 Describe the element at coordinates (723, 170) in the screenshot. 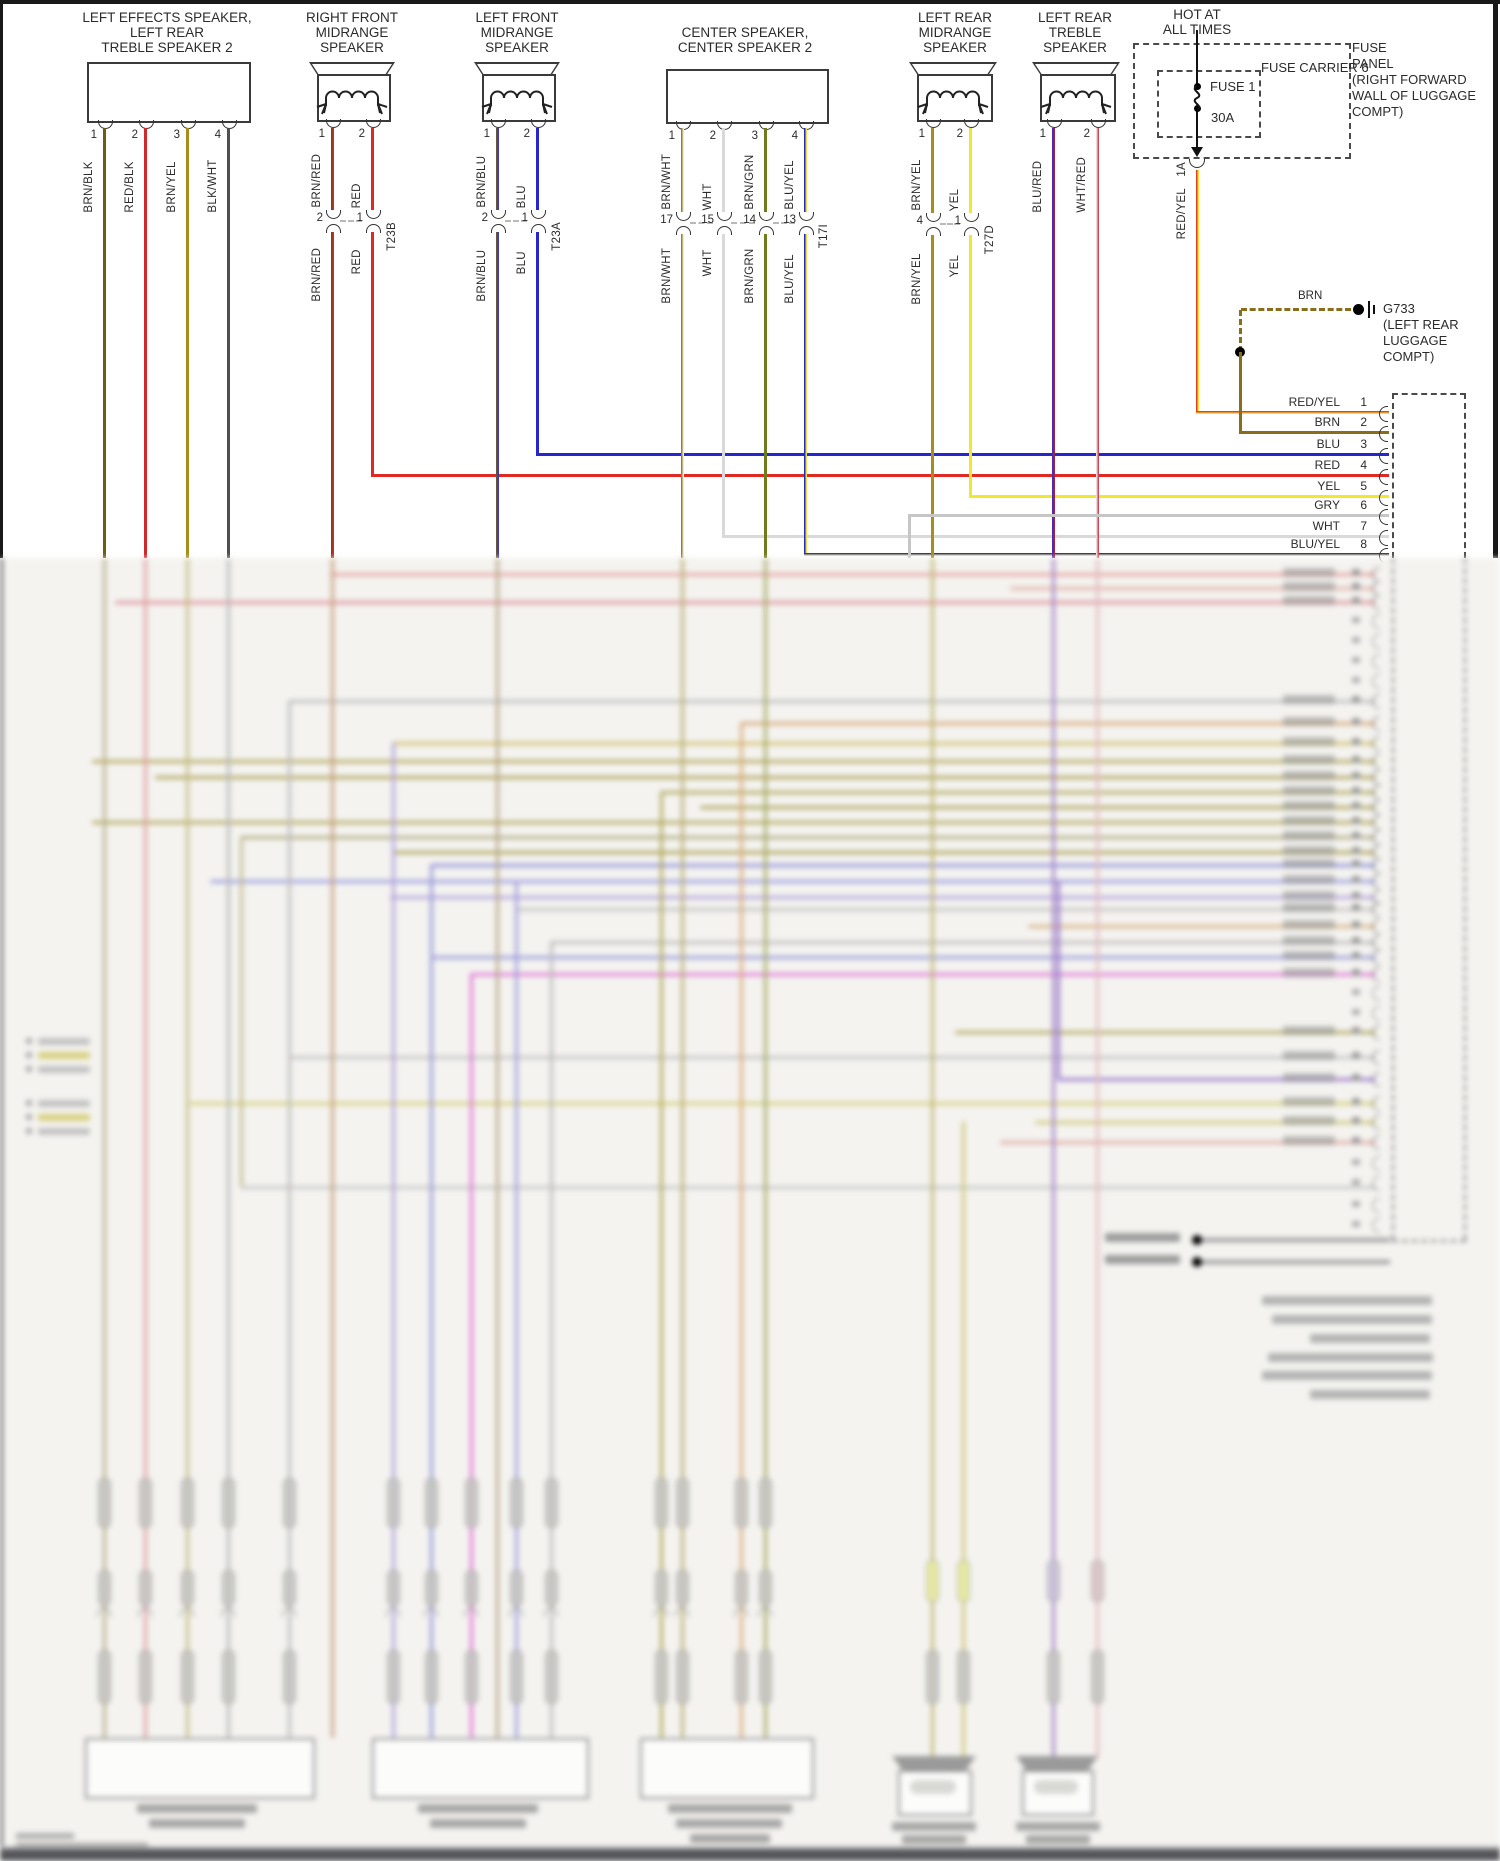

I see `wire-wht` at that location.